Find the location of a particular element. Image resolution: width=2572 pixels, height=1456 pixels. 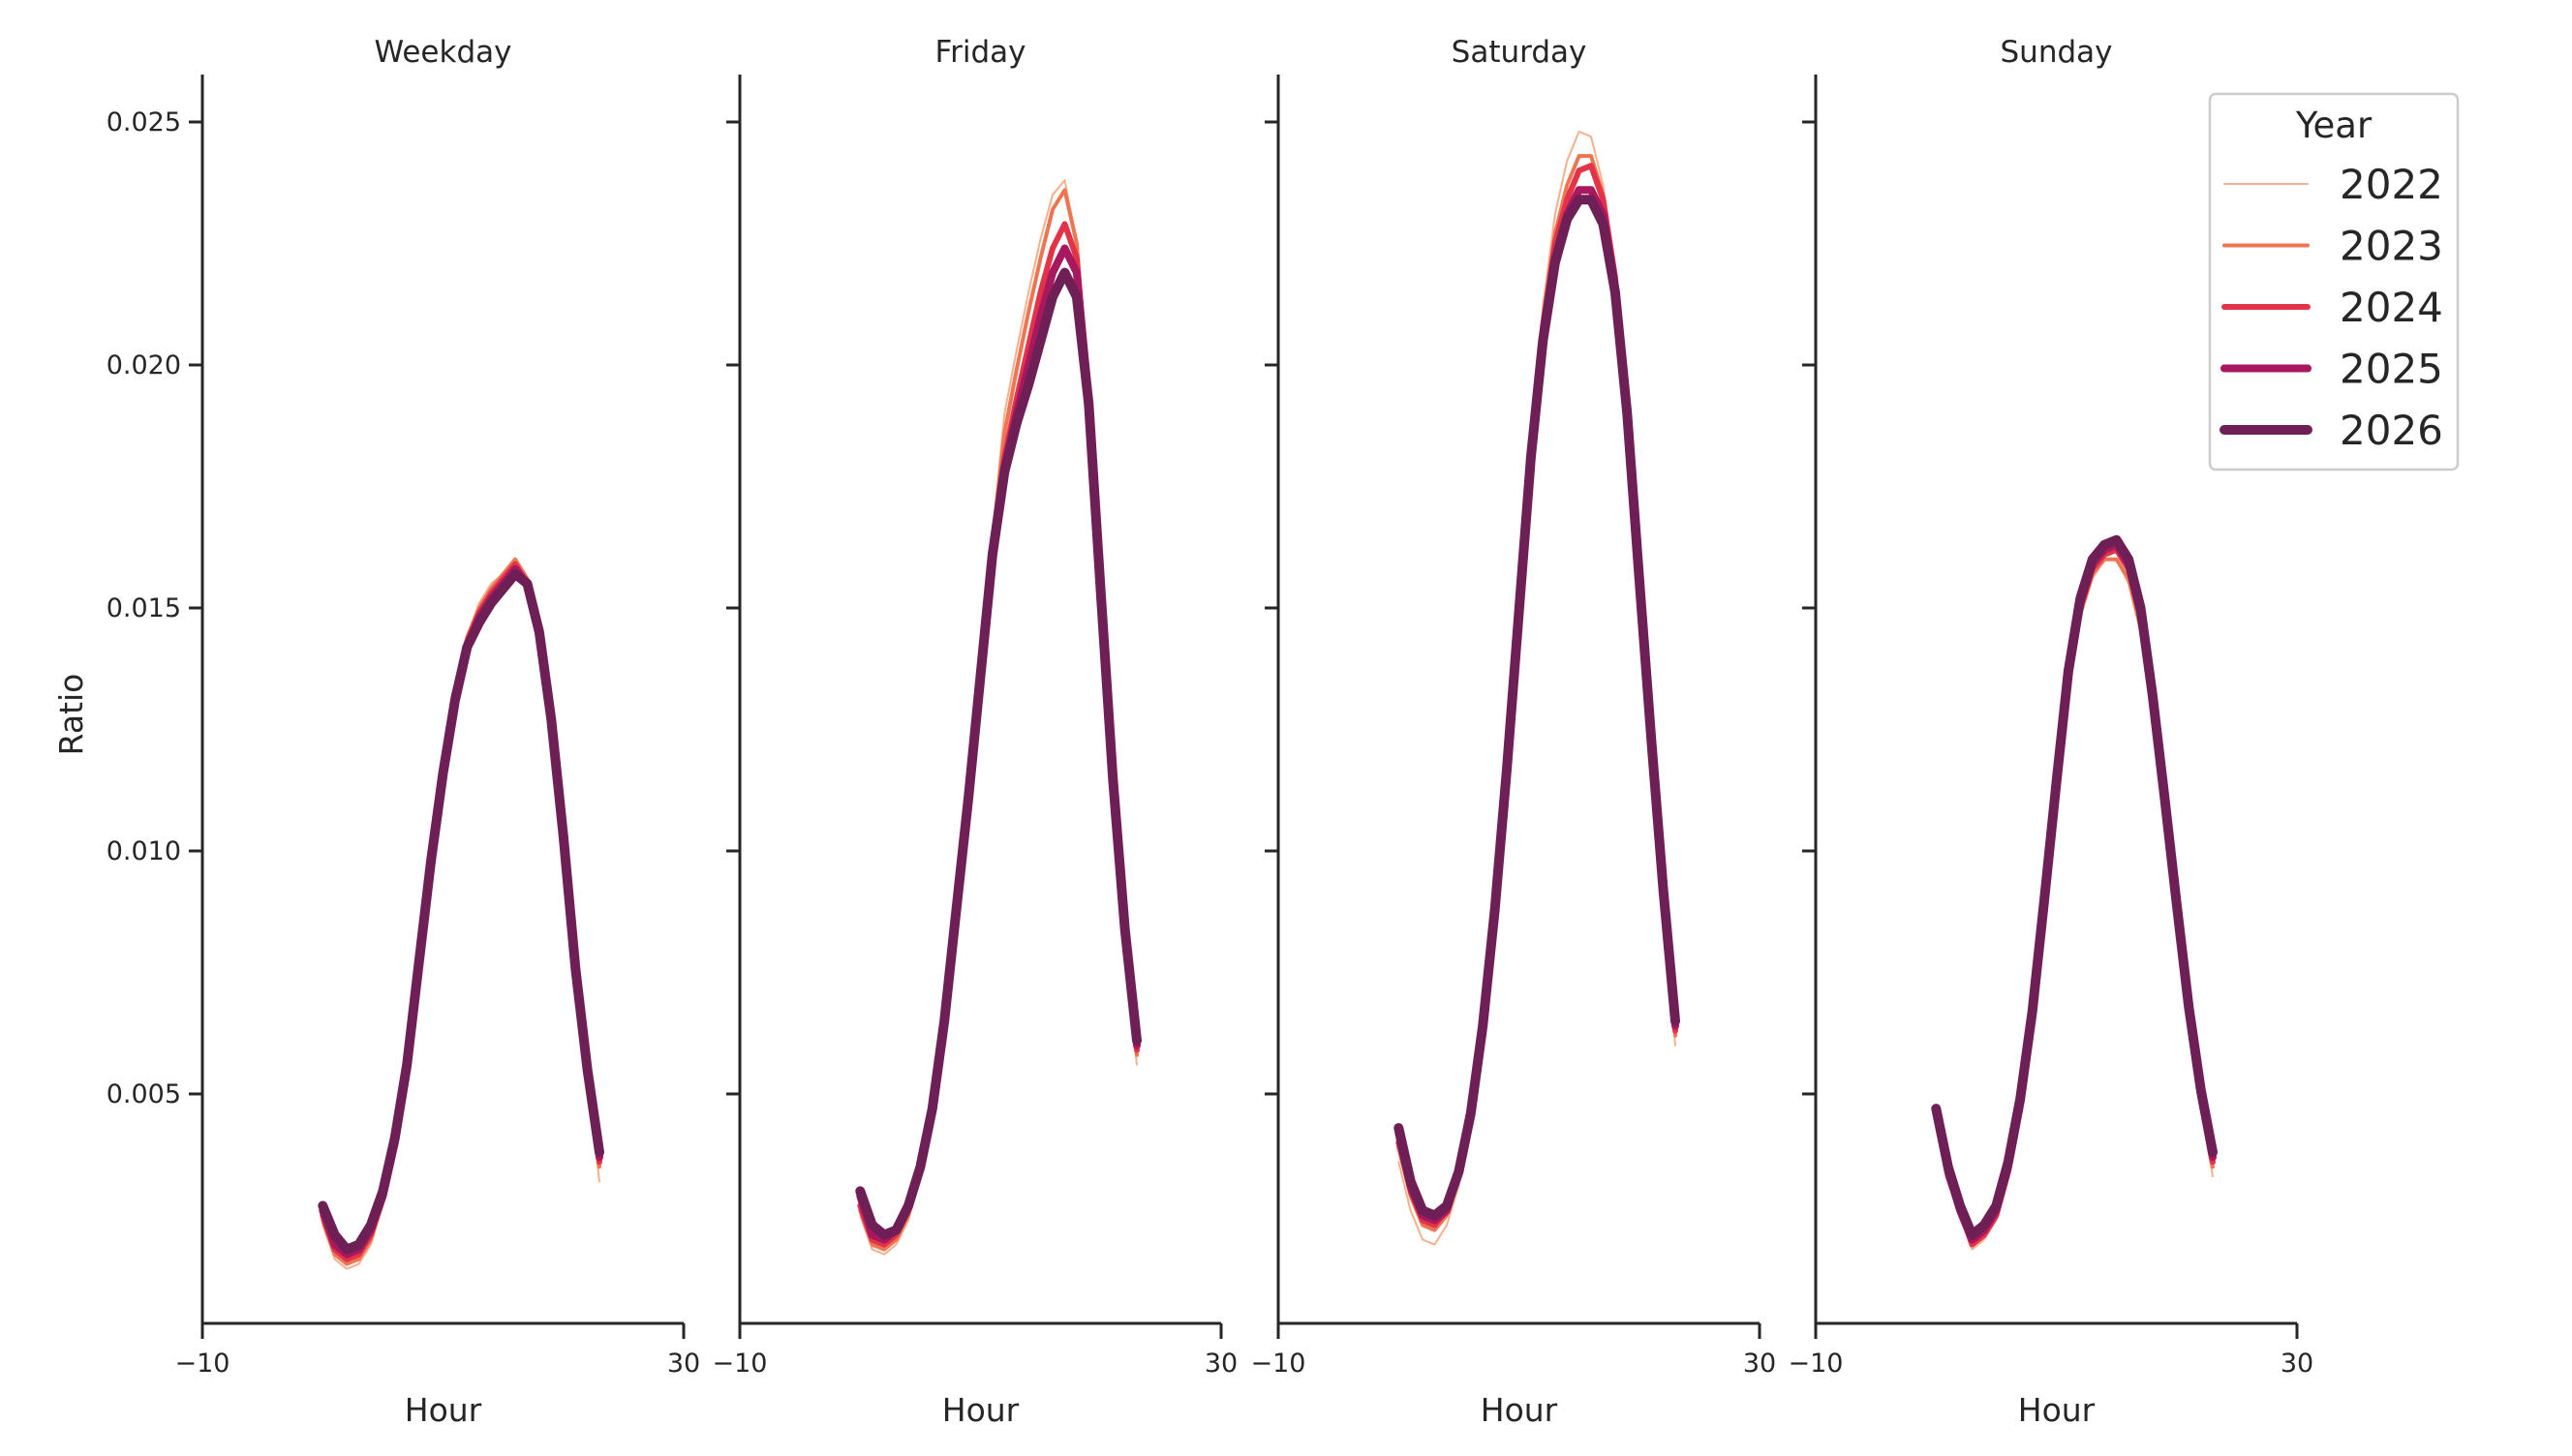

legend-label: 2024 is located at coordinates (2391, 308).